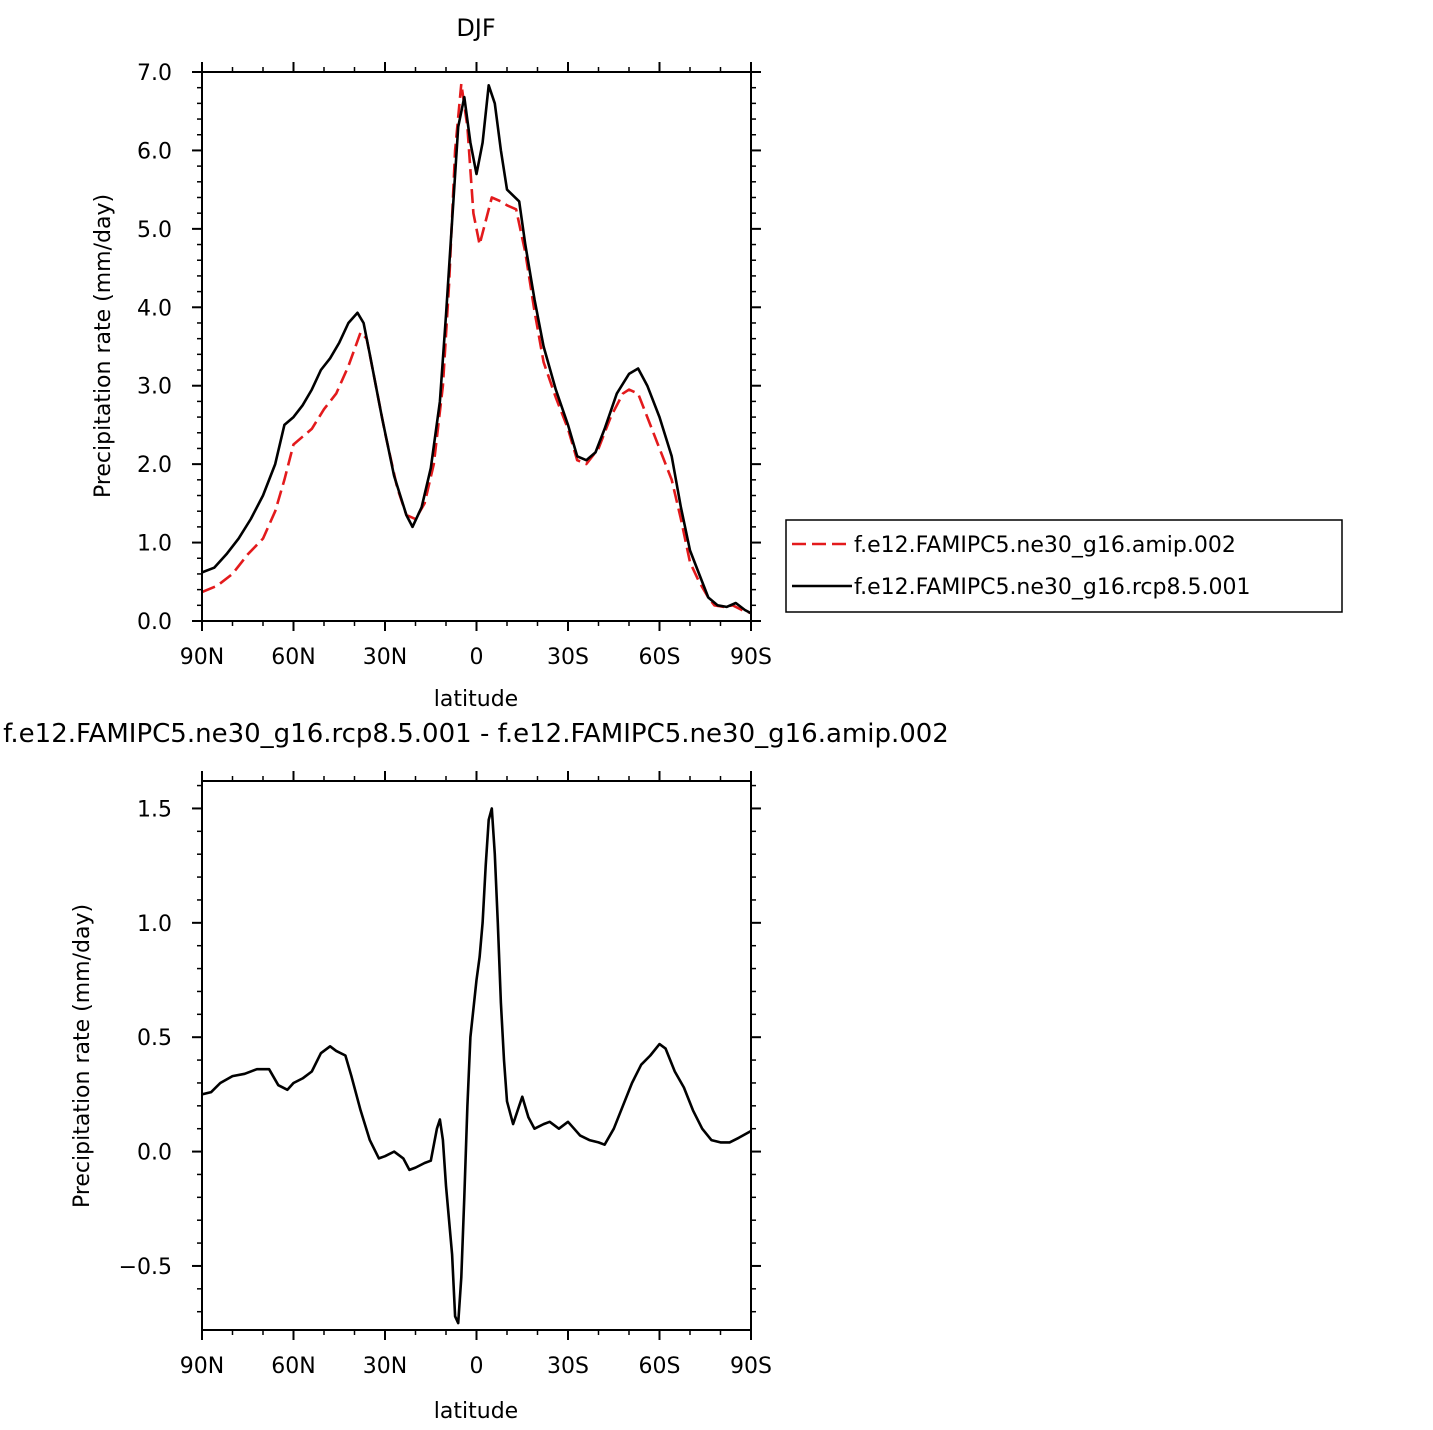 This screenshot has height=1430, width=1433. Describe the element at coordinates (154, 465) in the screenshot. I see `top-y-tick-label: 2.0` at that location.